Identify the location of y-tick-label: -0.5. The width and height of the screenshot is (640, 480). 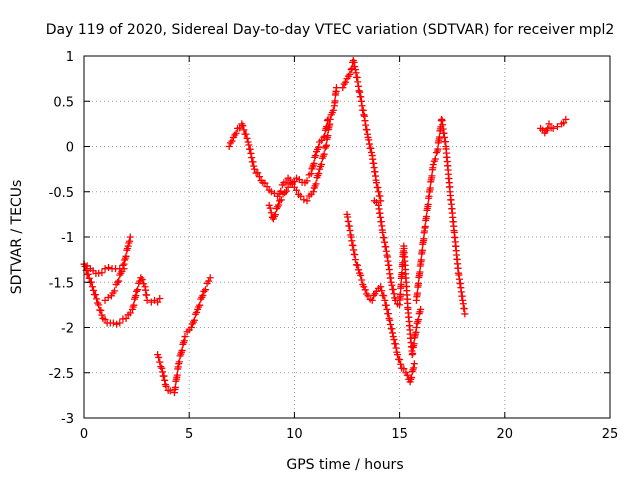
(61, 193).